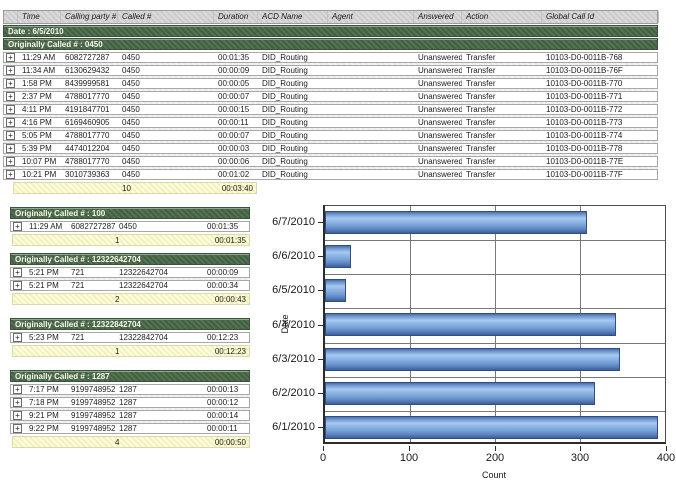 The image size is (676, 485). Describe the element at coordinates (131, 299) in the screenshot. I see `group-summary: 2 00:00:43` at that location.